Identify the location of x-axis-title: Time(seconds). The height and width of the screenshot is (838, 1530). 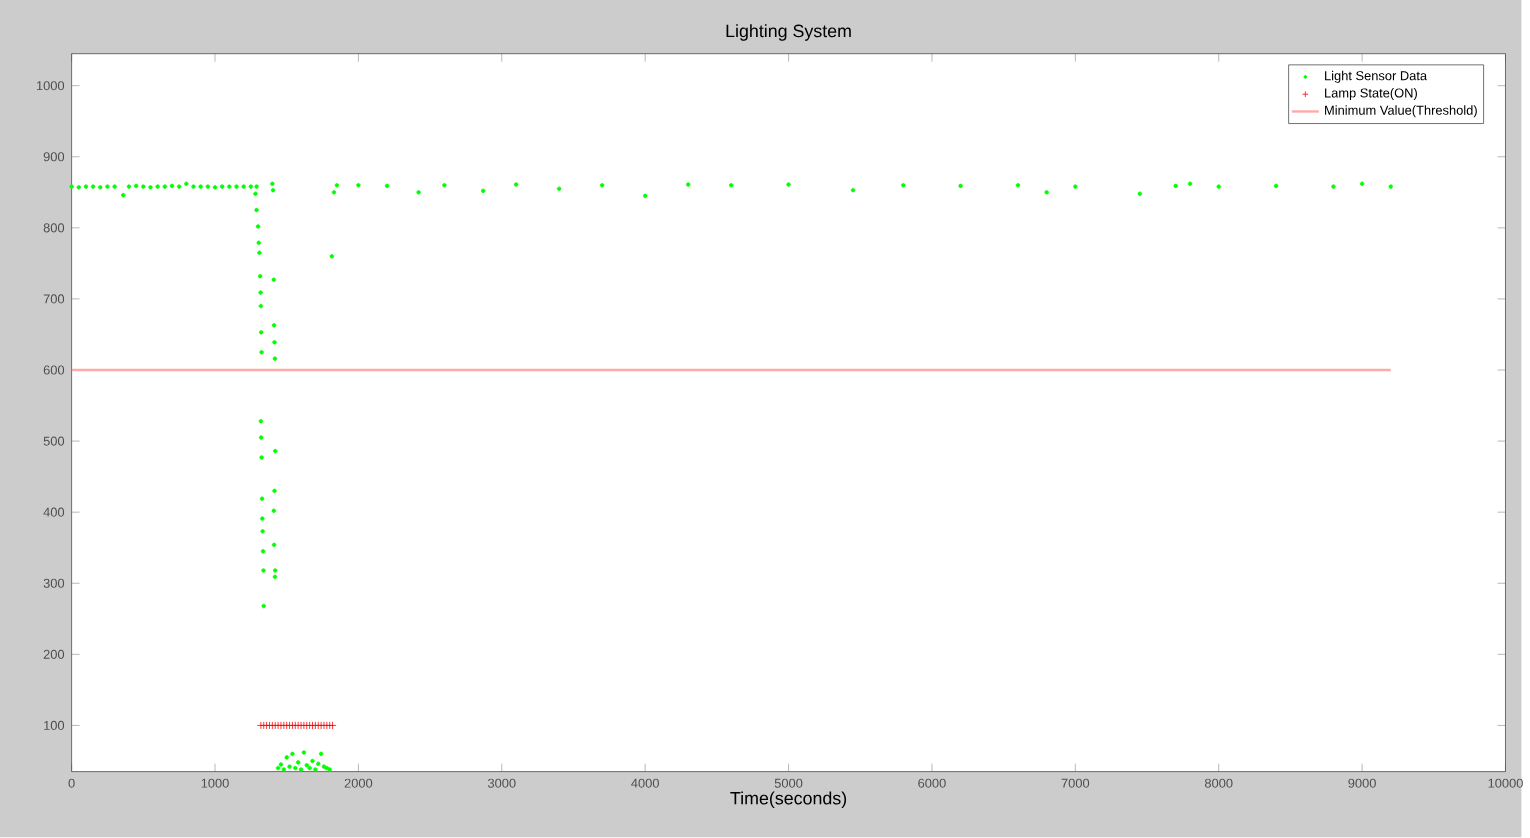
(788, 800).